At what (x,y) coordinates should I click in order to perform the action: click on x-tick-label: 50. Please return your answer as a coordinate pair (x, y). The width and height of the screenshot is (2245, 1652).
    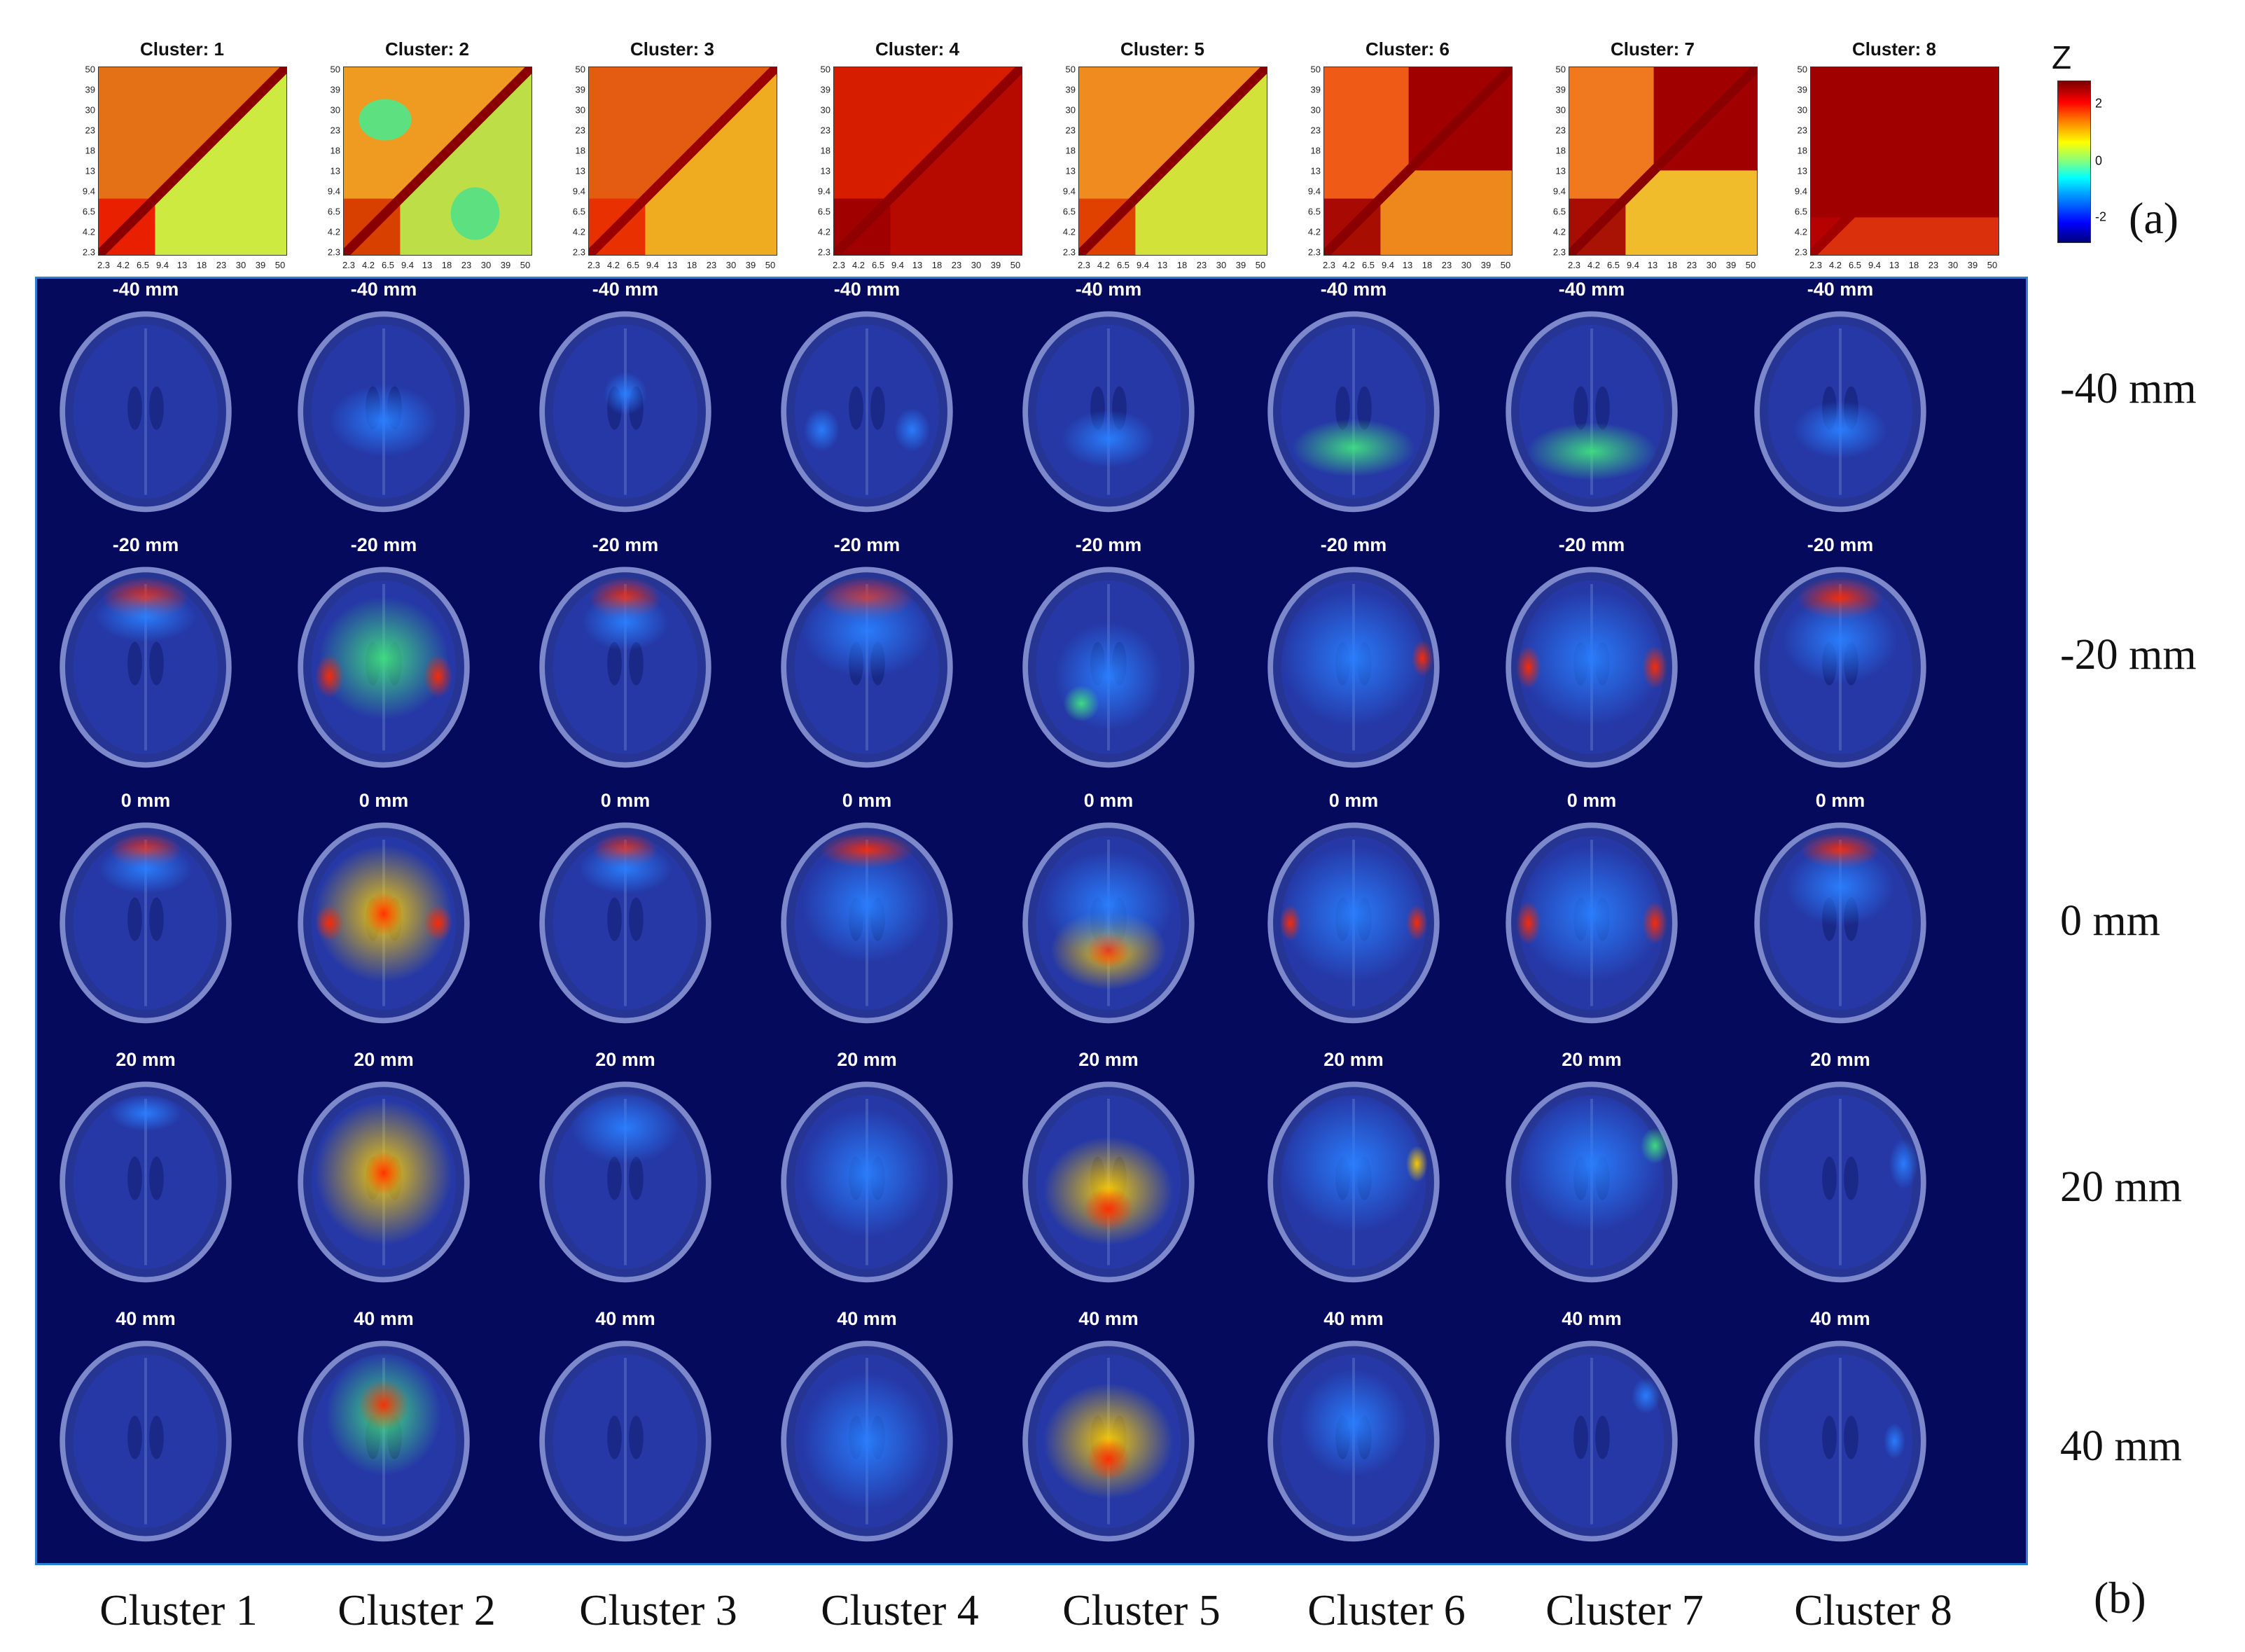
    Looking at the image, I should click on (1750, 265).